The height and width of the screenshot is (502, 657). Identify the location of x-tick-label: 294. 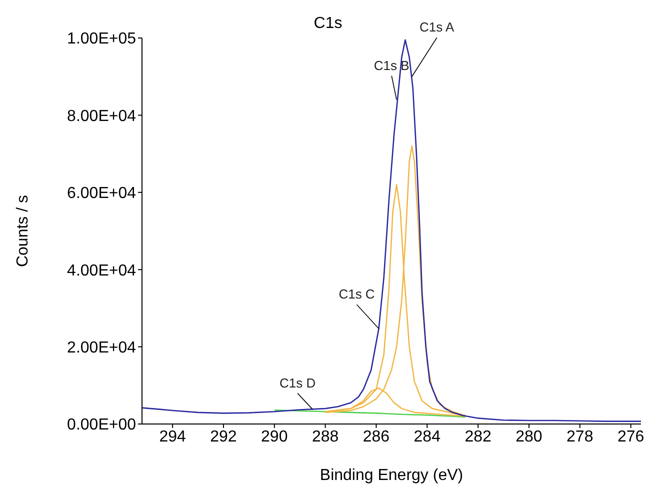
(172, 437).